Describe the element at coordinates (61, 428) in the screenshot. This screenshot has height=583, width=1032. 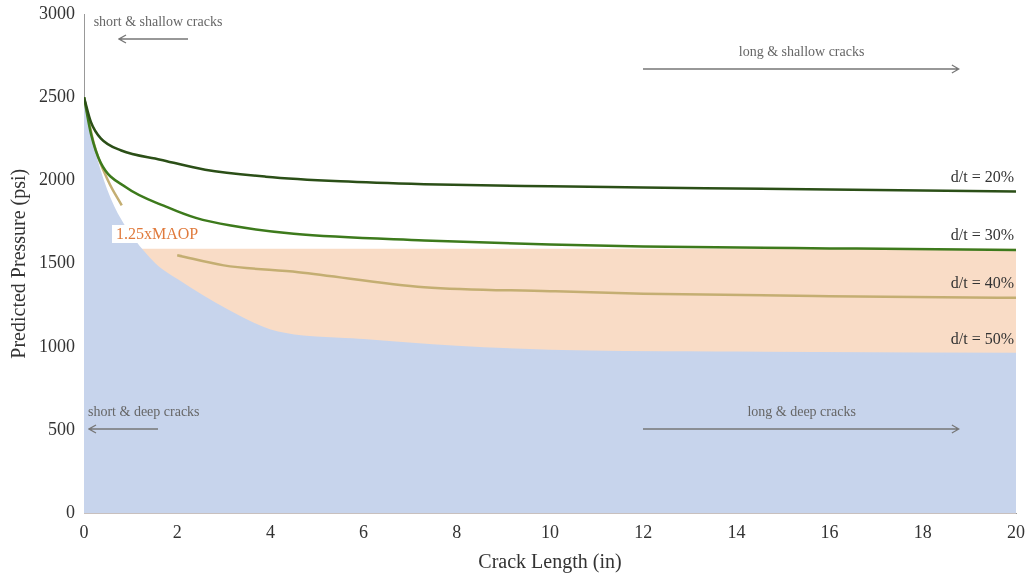
I see `y-tick-label: 500` at that location.